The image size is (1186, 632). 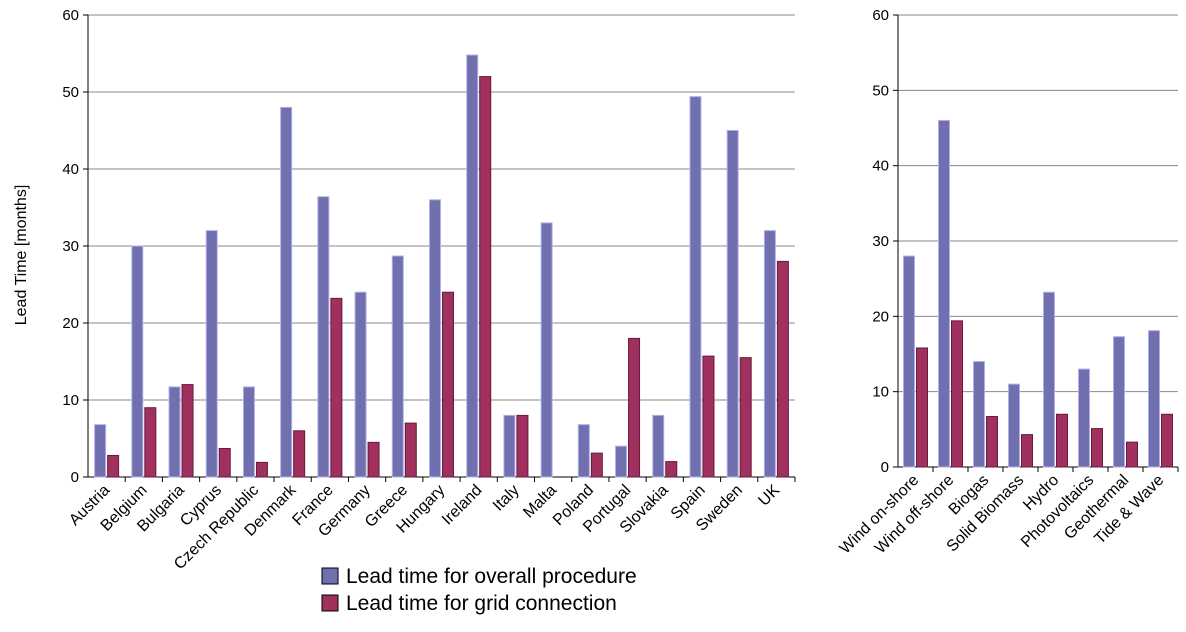 I want to click on y-axis-label: Lead Time [months], so click(x=21, y=255).